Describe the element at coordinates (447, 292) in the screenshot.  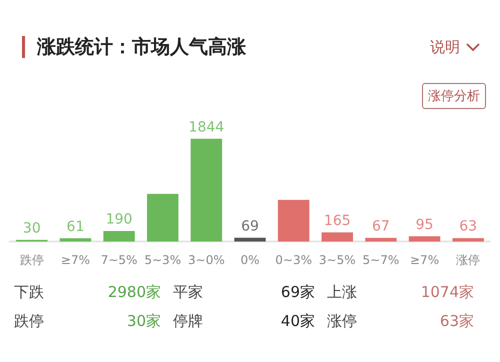
I see `text: 1074家` at that location.